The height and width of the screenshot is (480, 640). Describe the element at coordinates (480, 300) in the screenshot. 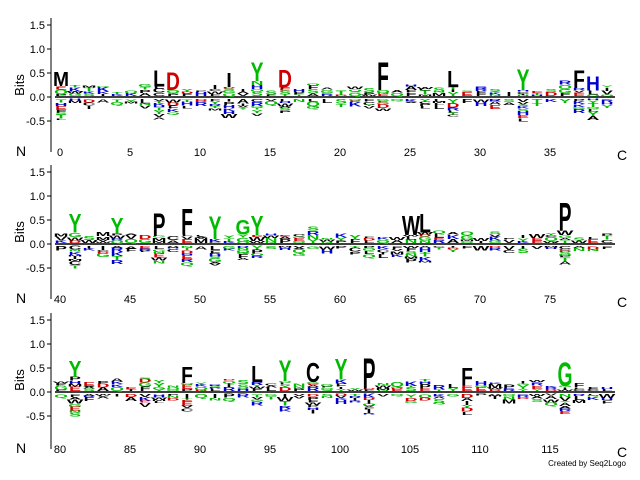

I see `x-tick-label: 70` at that location.